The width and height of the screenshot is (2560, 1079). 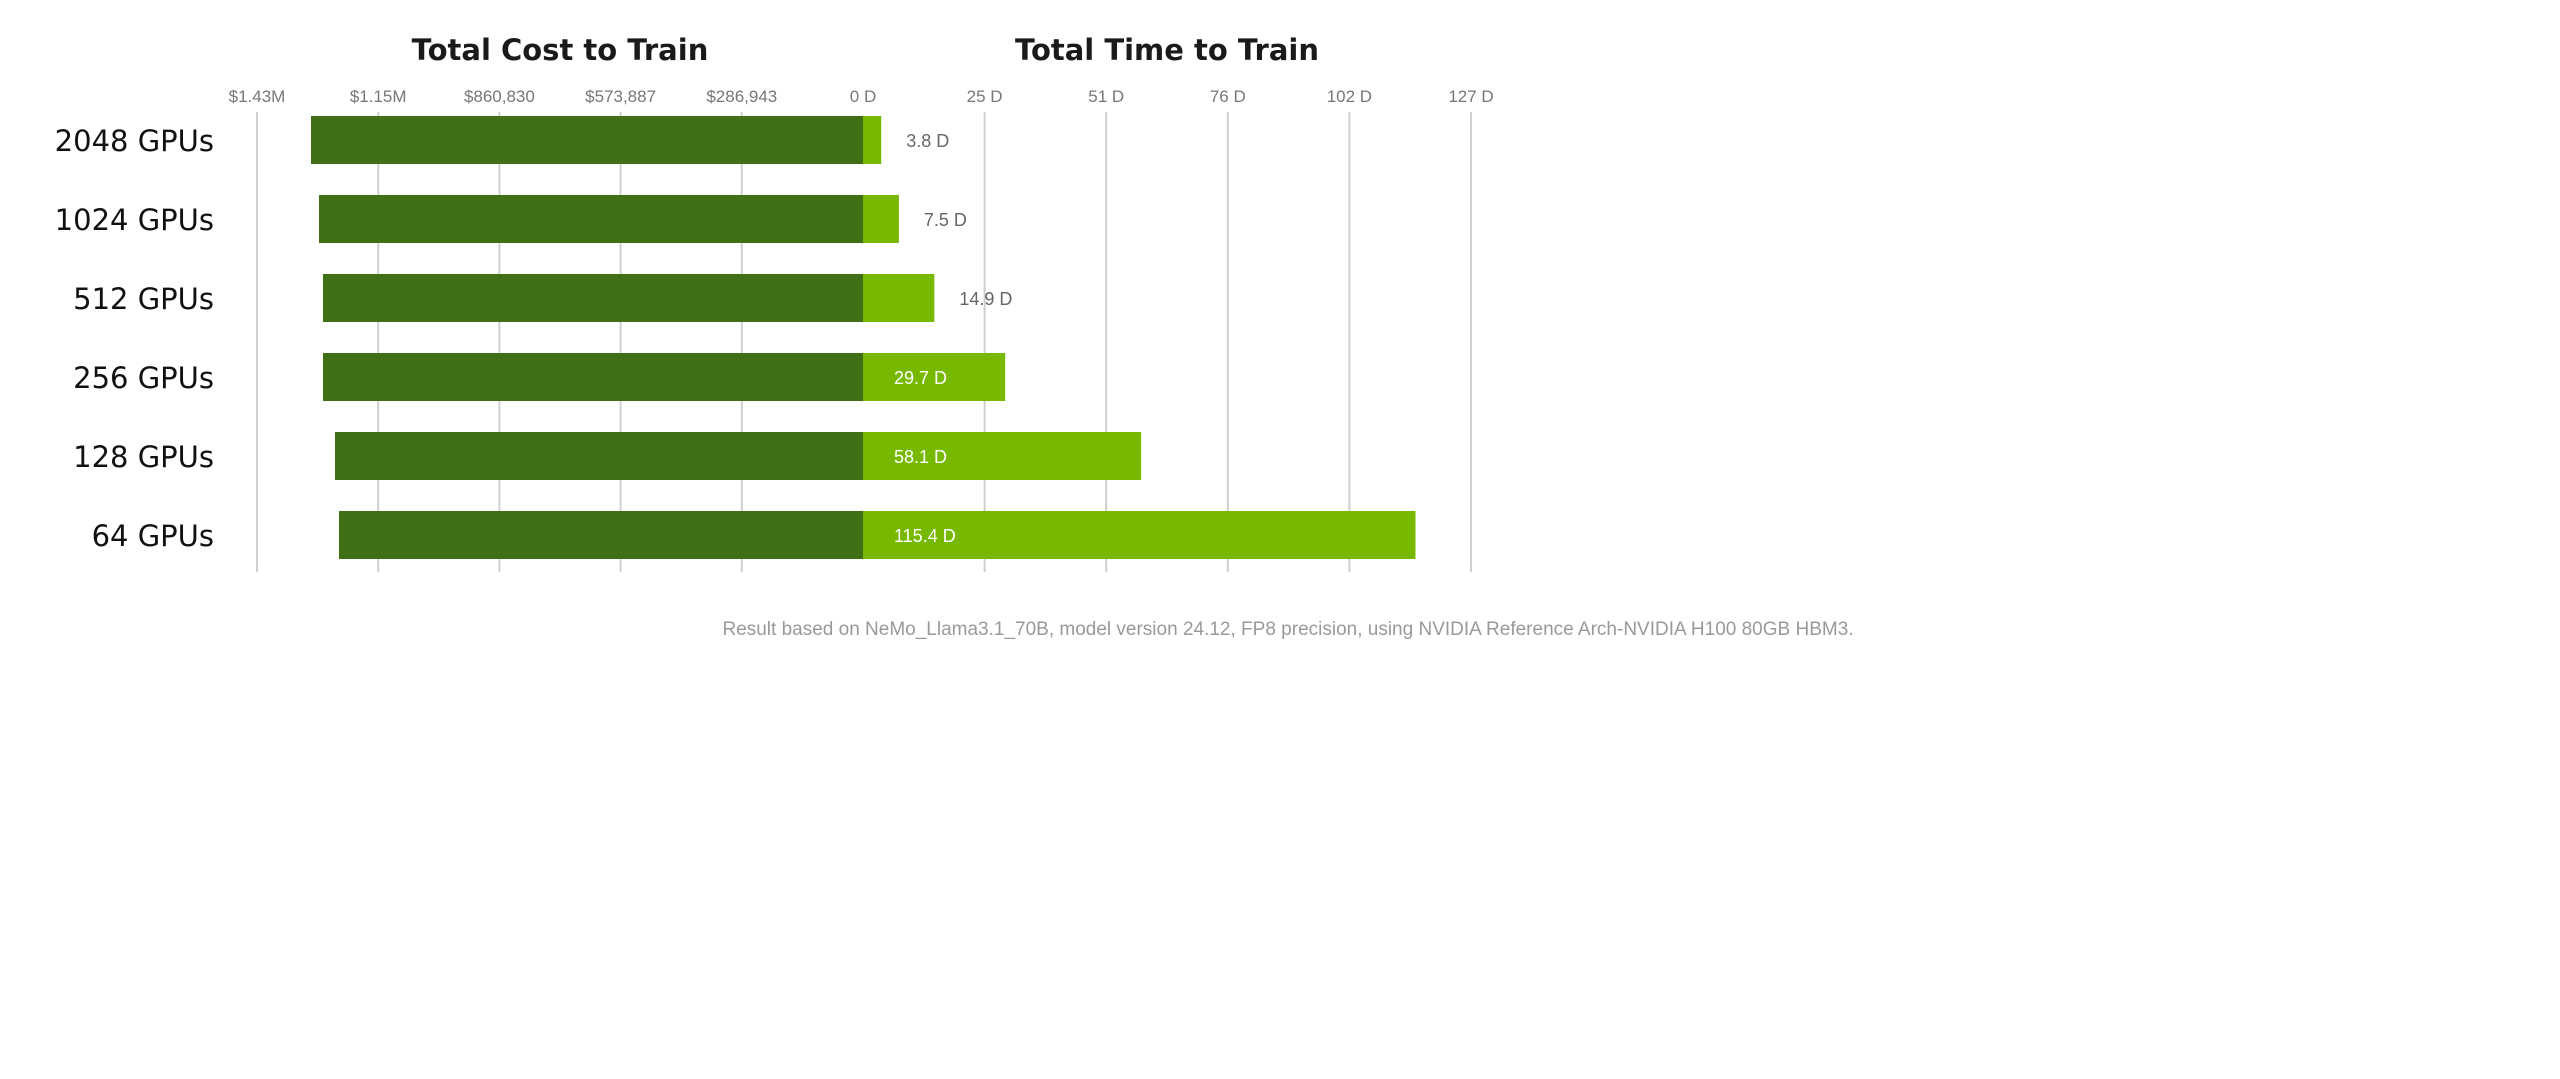 I want to click on time-data-label: 14.9 D, so click(x=985, y=299).